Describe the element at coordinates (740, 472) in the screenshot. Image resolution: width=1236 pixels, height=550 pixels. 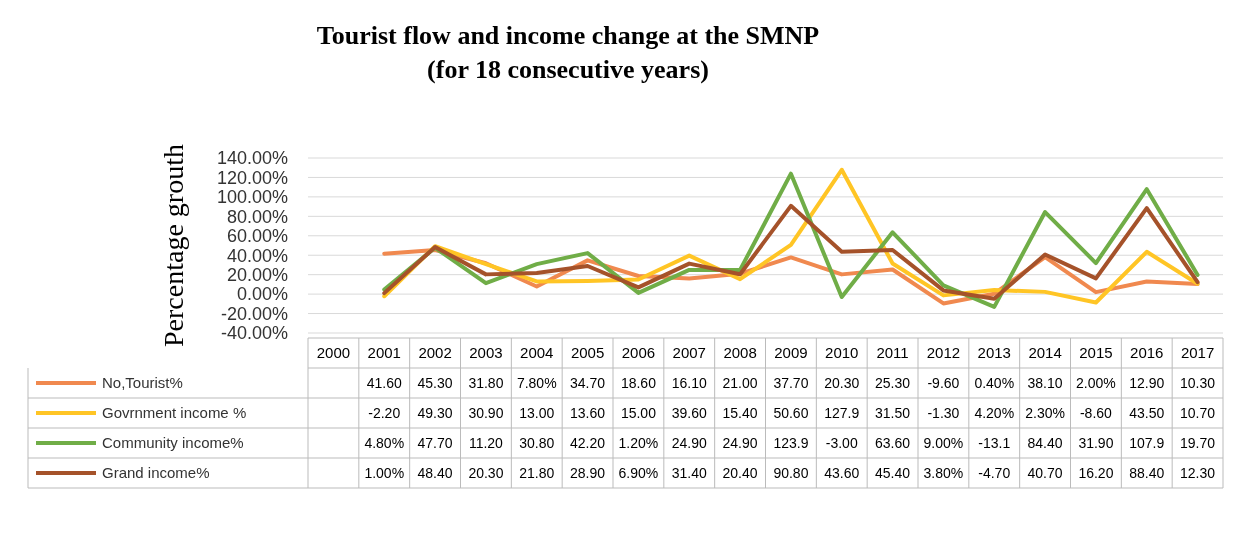
I see `data-label: 20.40` at that location.